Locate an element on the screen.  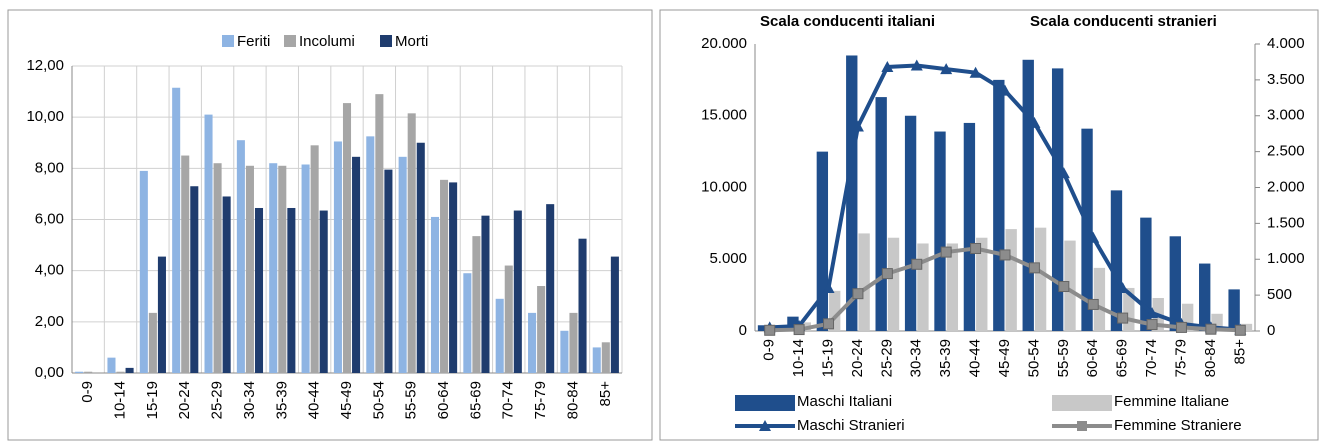
legend-label: Femmine Italiane is located at coordinates (1171, 401).